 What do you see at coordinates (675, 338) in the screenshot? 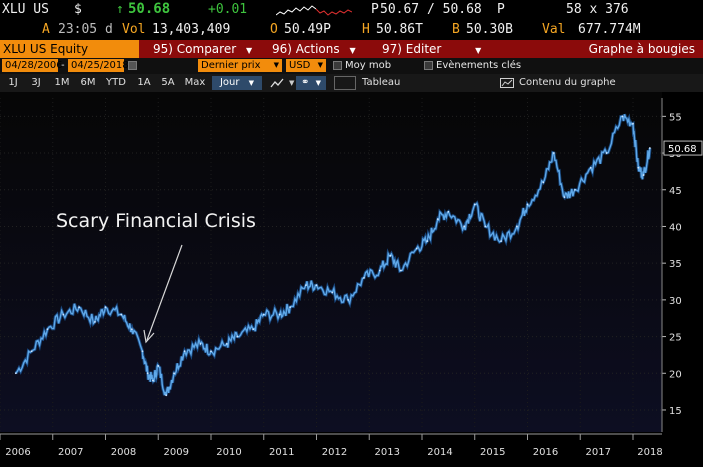
I see `y-tick-label: 25` at bounding box center [675, 338].